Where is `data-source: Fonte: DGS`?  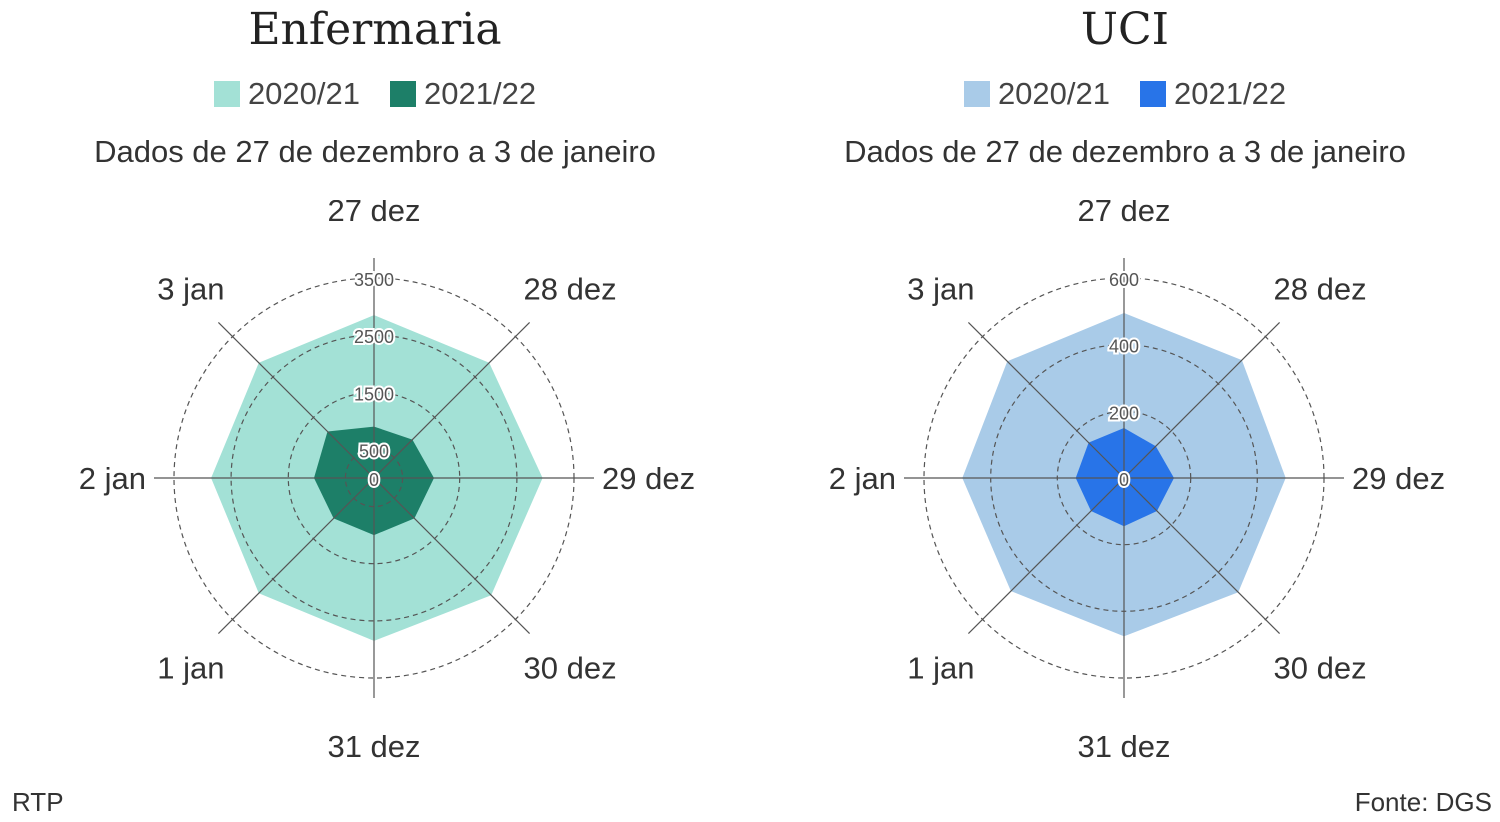 data-source: Fonte: DGS is located at coordinates (1423, 802).